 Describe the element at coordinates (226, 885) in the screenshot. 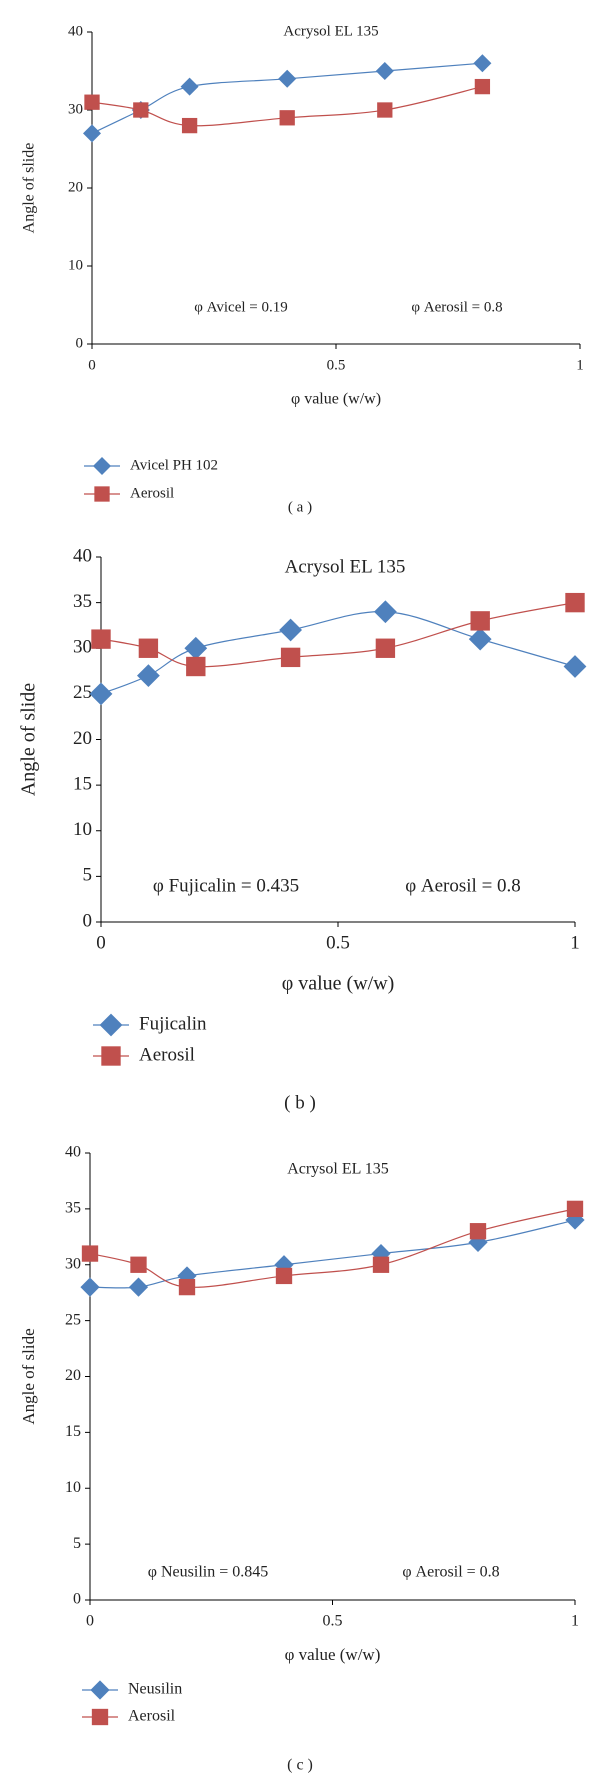

I see `annotation: φ Fujicalin = 0.435` at that location.